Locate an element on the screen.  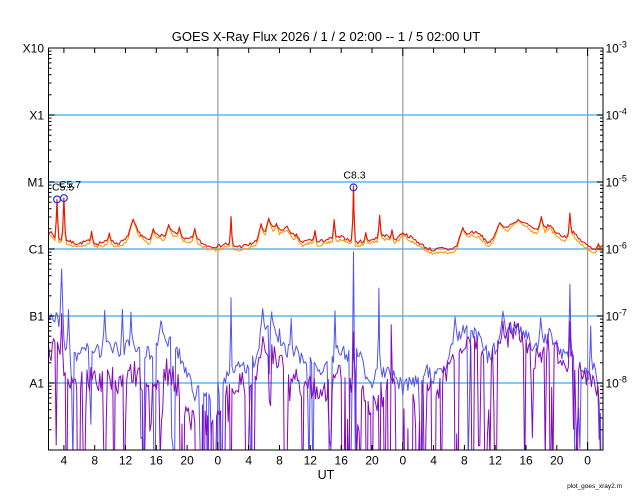
x-axis-title: UT is located at coordinates (326, 475).